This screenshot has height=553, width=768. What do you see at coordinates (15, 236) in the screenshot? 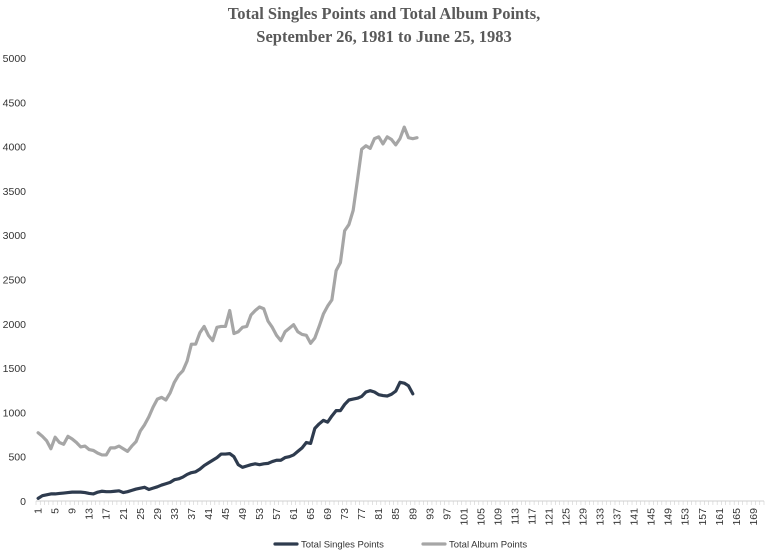
I see `y-tick-label: 3000` at bounding box center [15, 236].